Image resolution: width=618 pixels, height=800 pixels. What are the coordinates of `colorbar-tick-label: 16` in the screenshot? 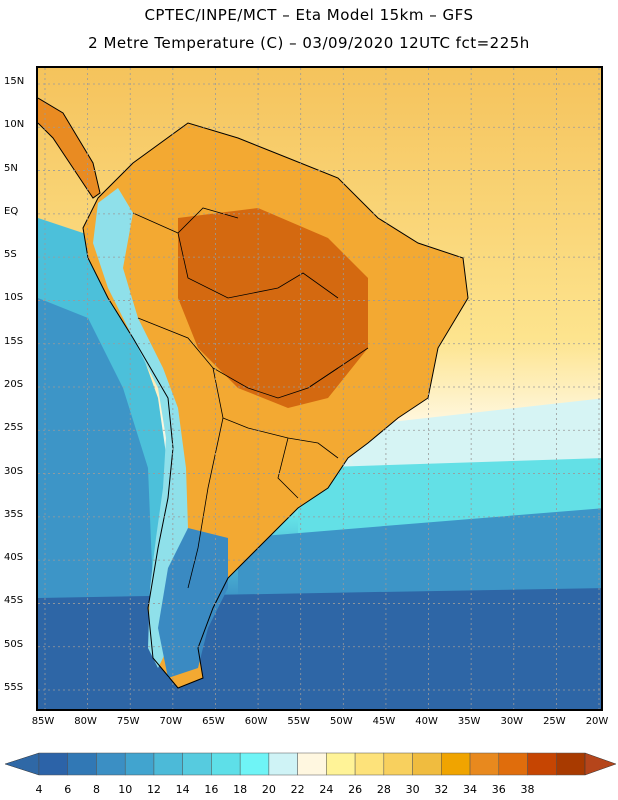 It's located at (211, 789).